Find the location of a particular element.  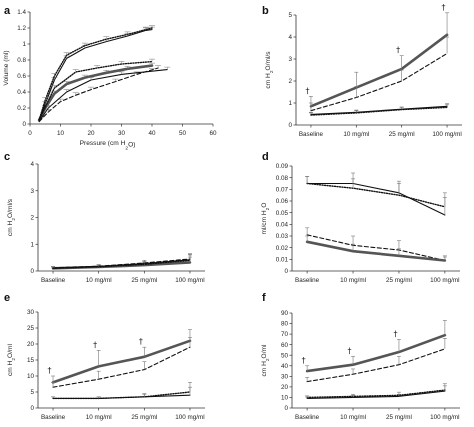

y-tick-label: 60 is located at coordinates (285, 345).